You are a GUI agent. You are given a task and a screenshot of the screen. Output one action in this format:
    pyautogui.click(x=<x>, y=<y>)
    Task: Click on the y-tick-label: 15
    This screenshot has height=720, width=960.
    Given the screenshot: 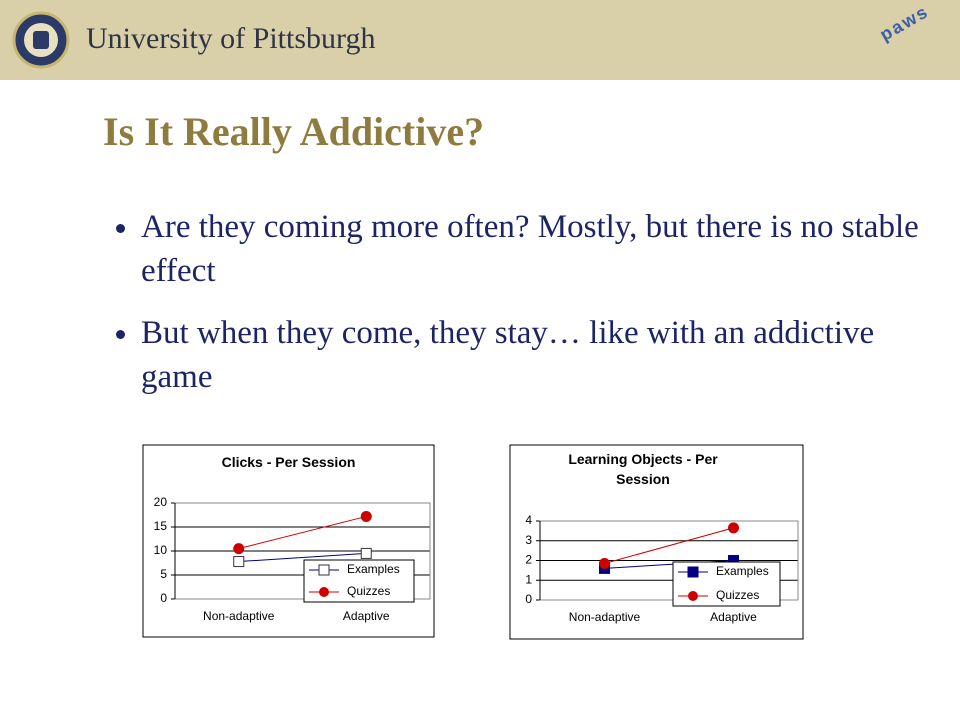 What is the action you would take?
    pyautogui.click(x=161, y=526)
    